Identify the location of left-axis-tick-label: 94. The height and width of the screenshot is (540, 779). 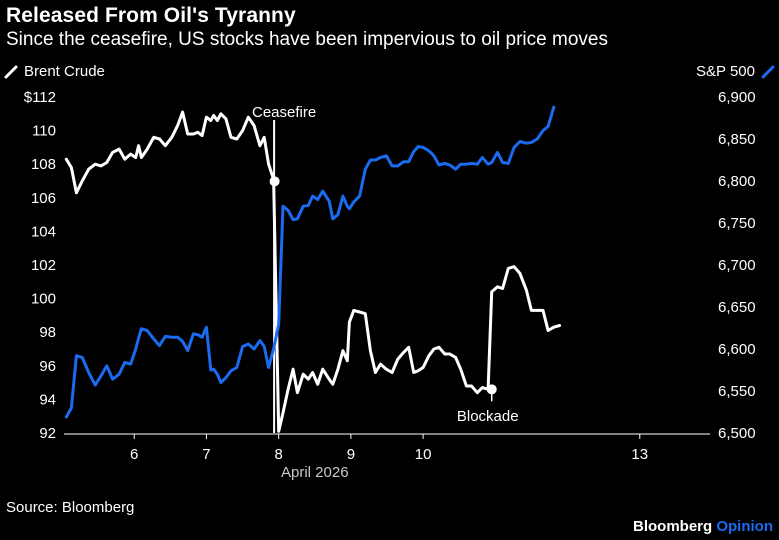
(47, 399).